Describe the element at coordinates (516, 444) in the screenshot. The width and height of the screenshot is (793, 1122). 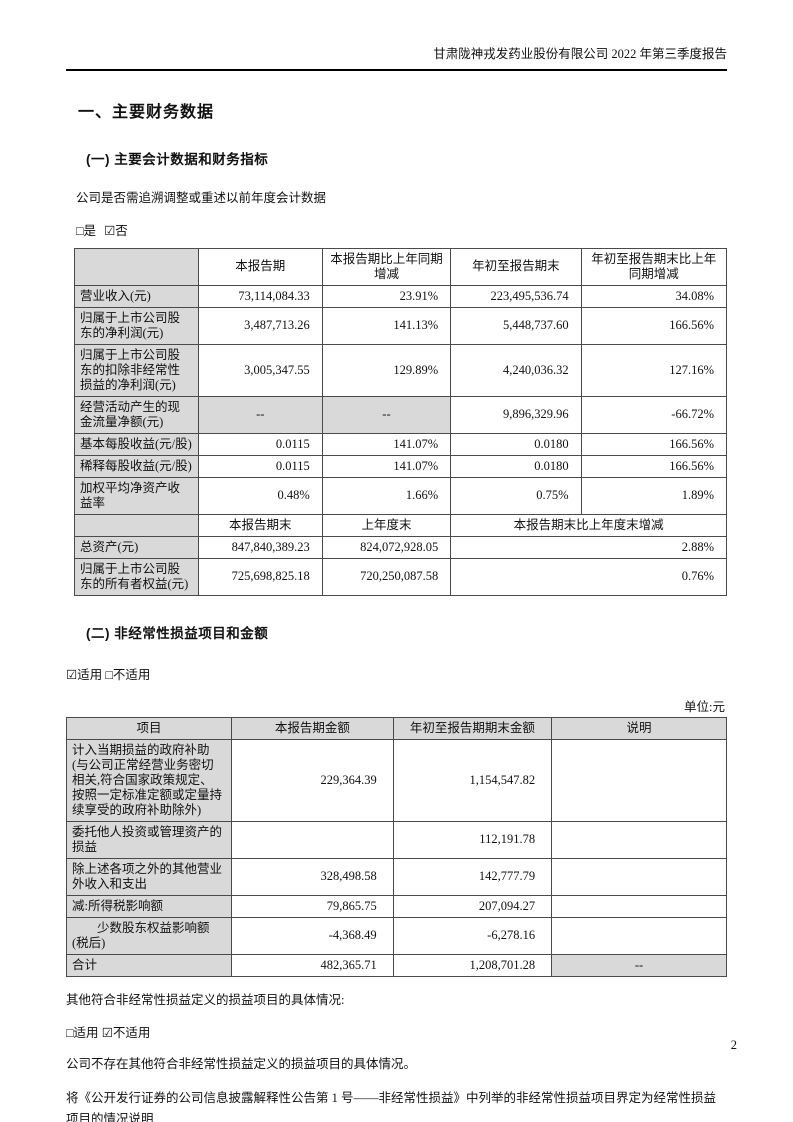
I see `value-cell: 0.0180` at that location.